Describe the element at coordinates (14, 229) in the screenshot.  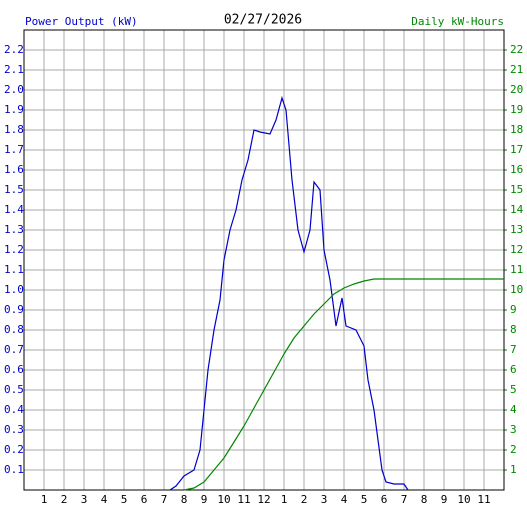
I see `y-tick-label: 1.3` at that location.